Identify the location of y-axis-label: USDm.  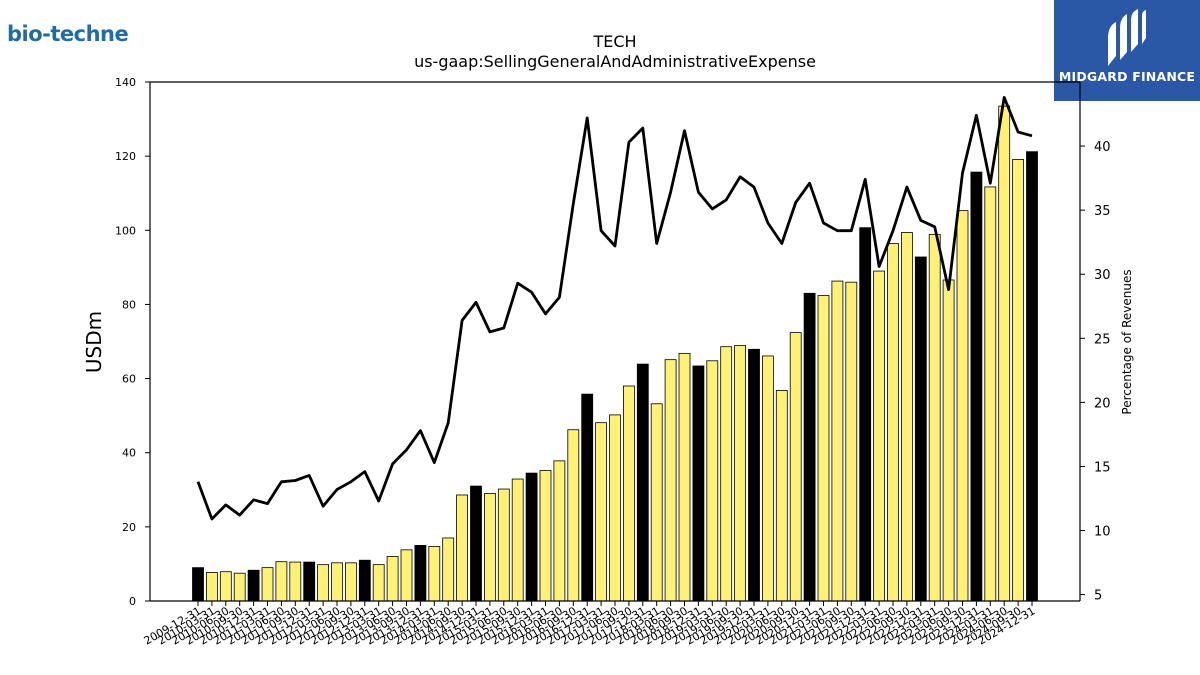
(94, 342).